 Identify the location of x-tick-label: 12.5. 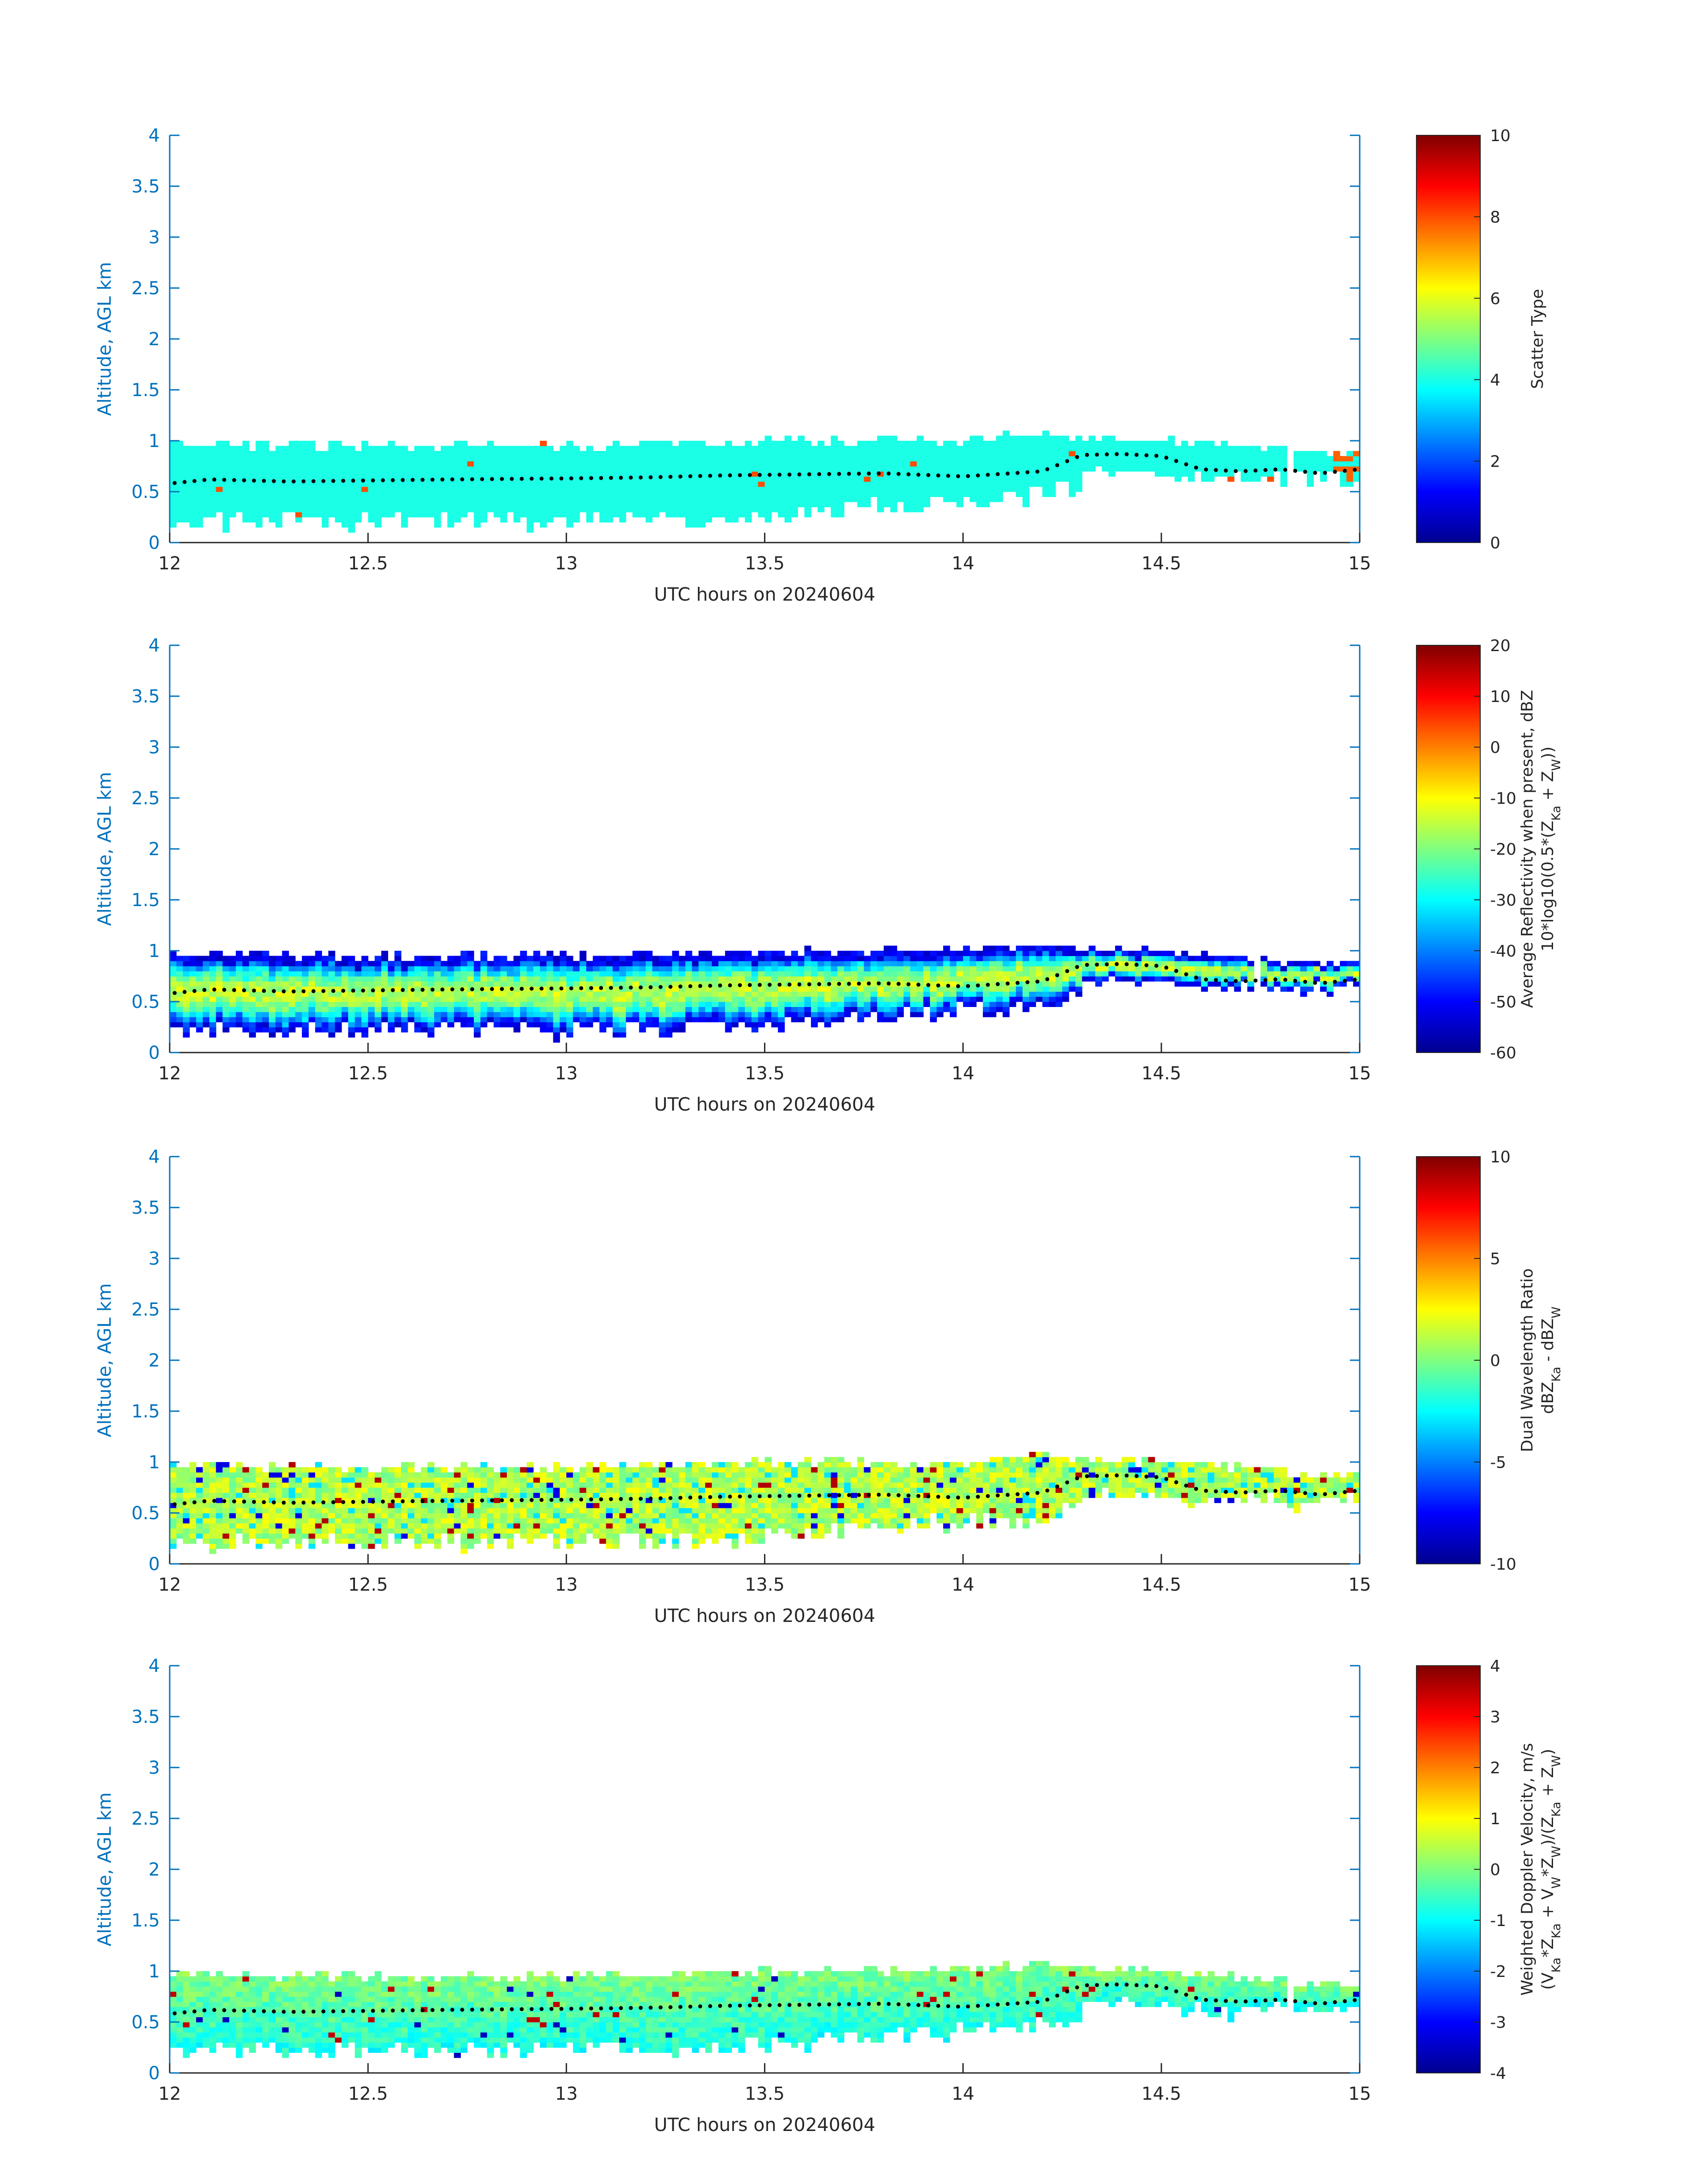
(368, 563).